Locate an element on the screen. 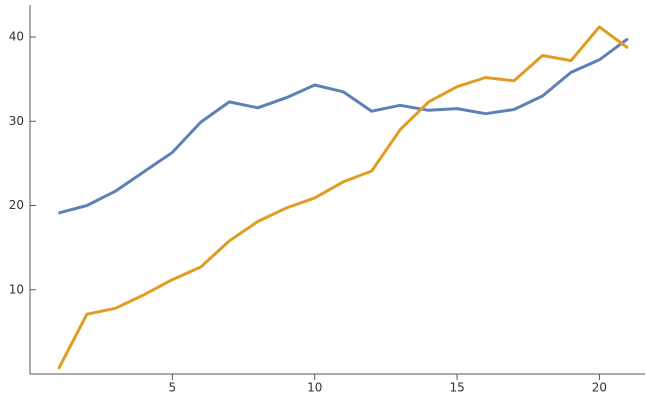  y-tick-label: 20 is located at coordinates (16, 205).